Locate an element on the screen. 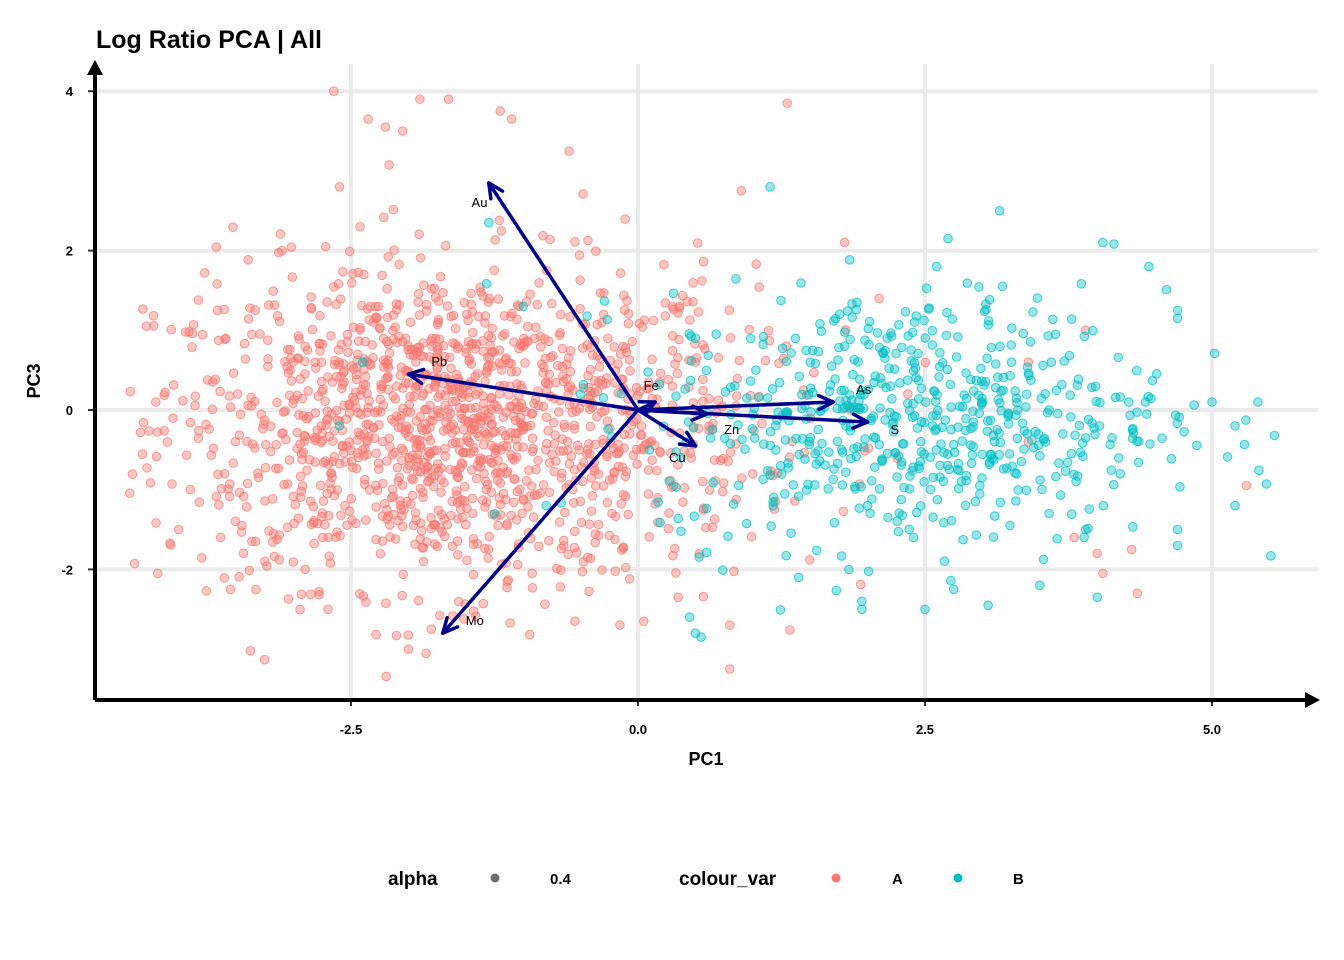 The image size is (1344, 960). loading-arrow-au is located at coordinates (563, 296).